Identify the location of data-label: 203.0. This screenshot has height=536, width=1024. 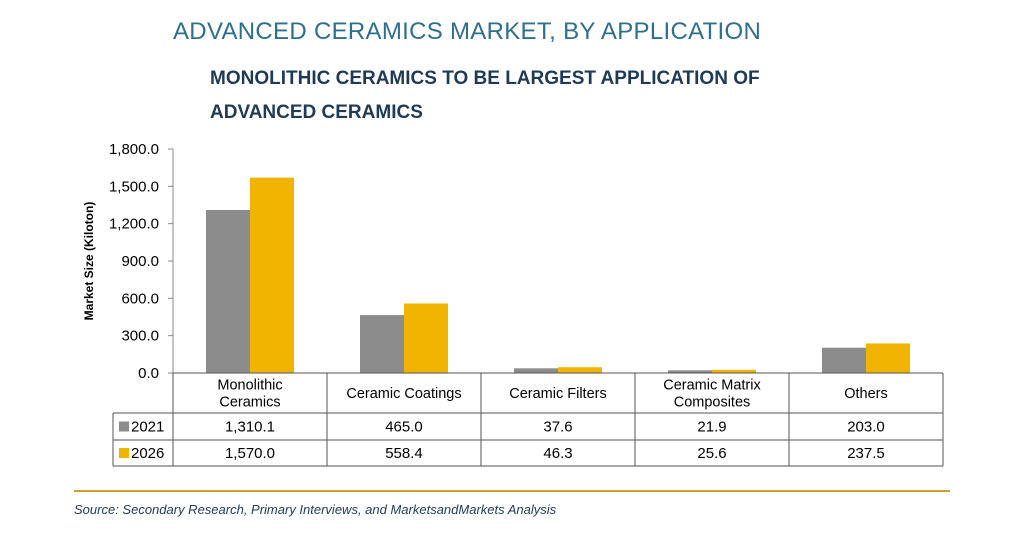
(866, 427).